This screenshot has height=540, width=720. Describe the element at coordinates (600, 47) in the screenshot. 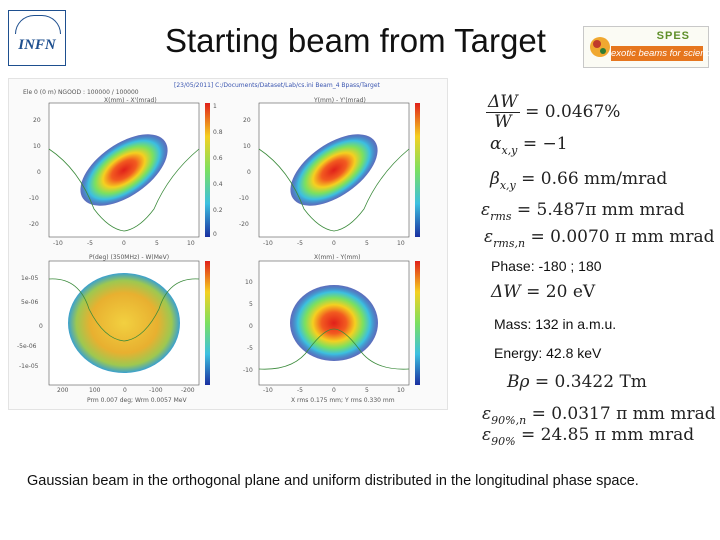

I see `spes-emblem-icon` at that location.